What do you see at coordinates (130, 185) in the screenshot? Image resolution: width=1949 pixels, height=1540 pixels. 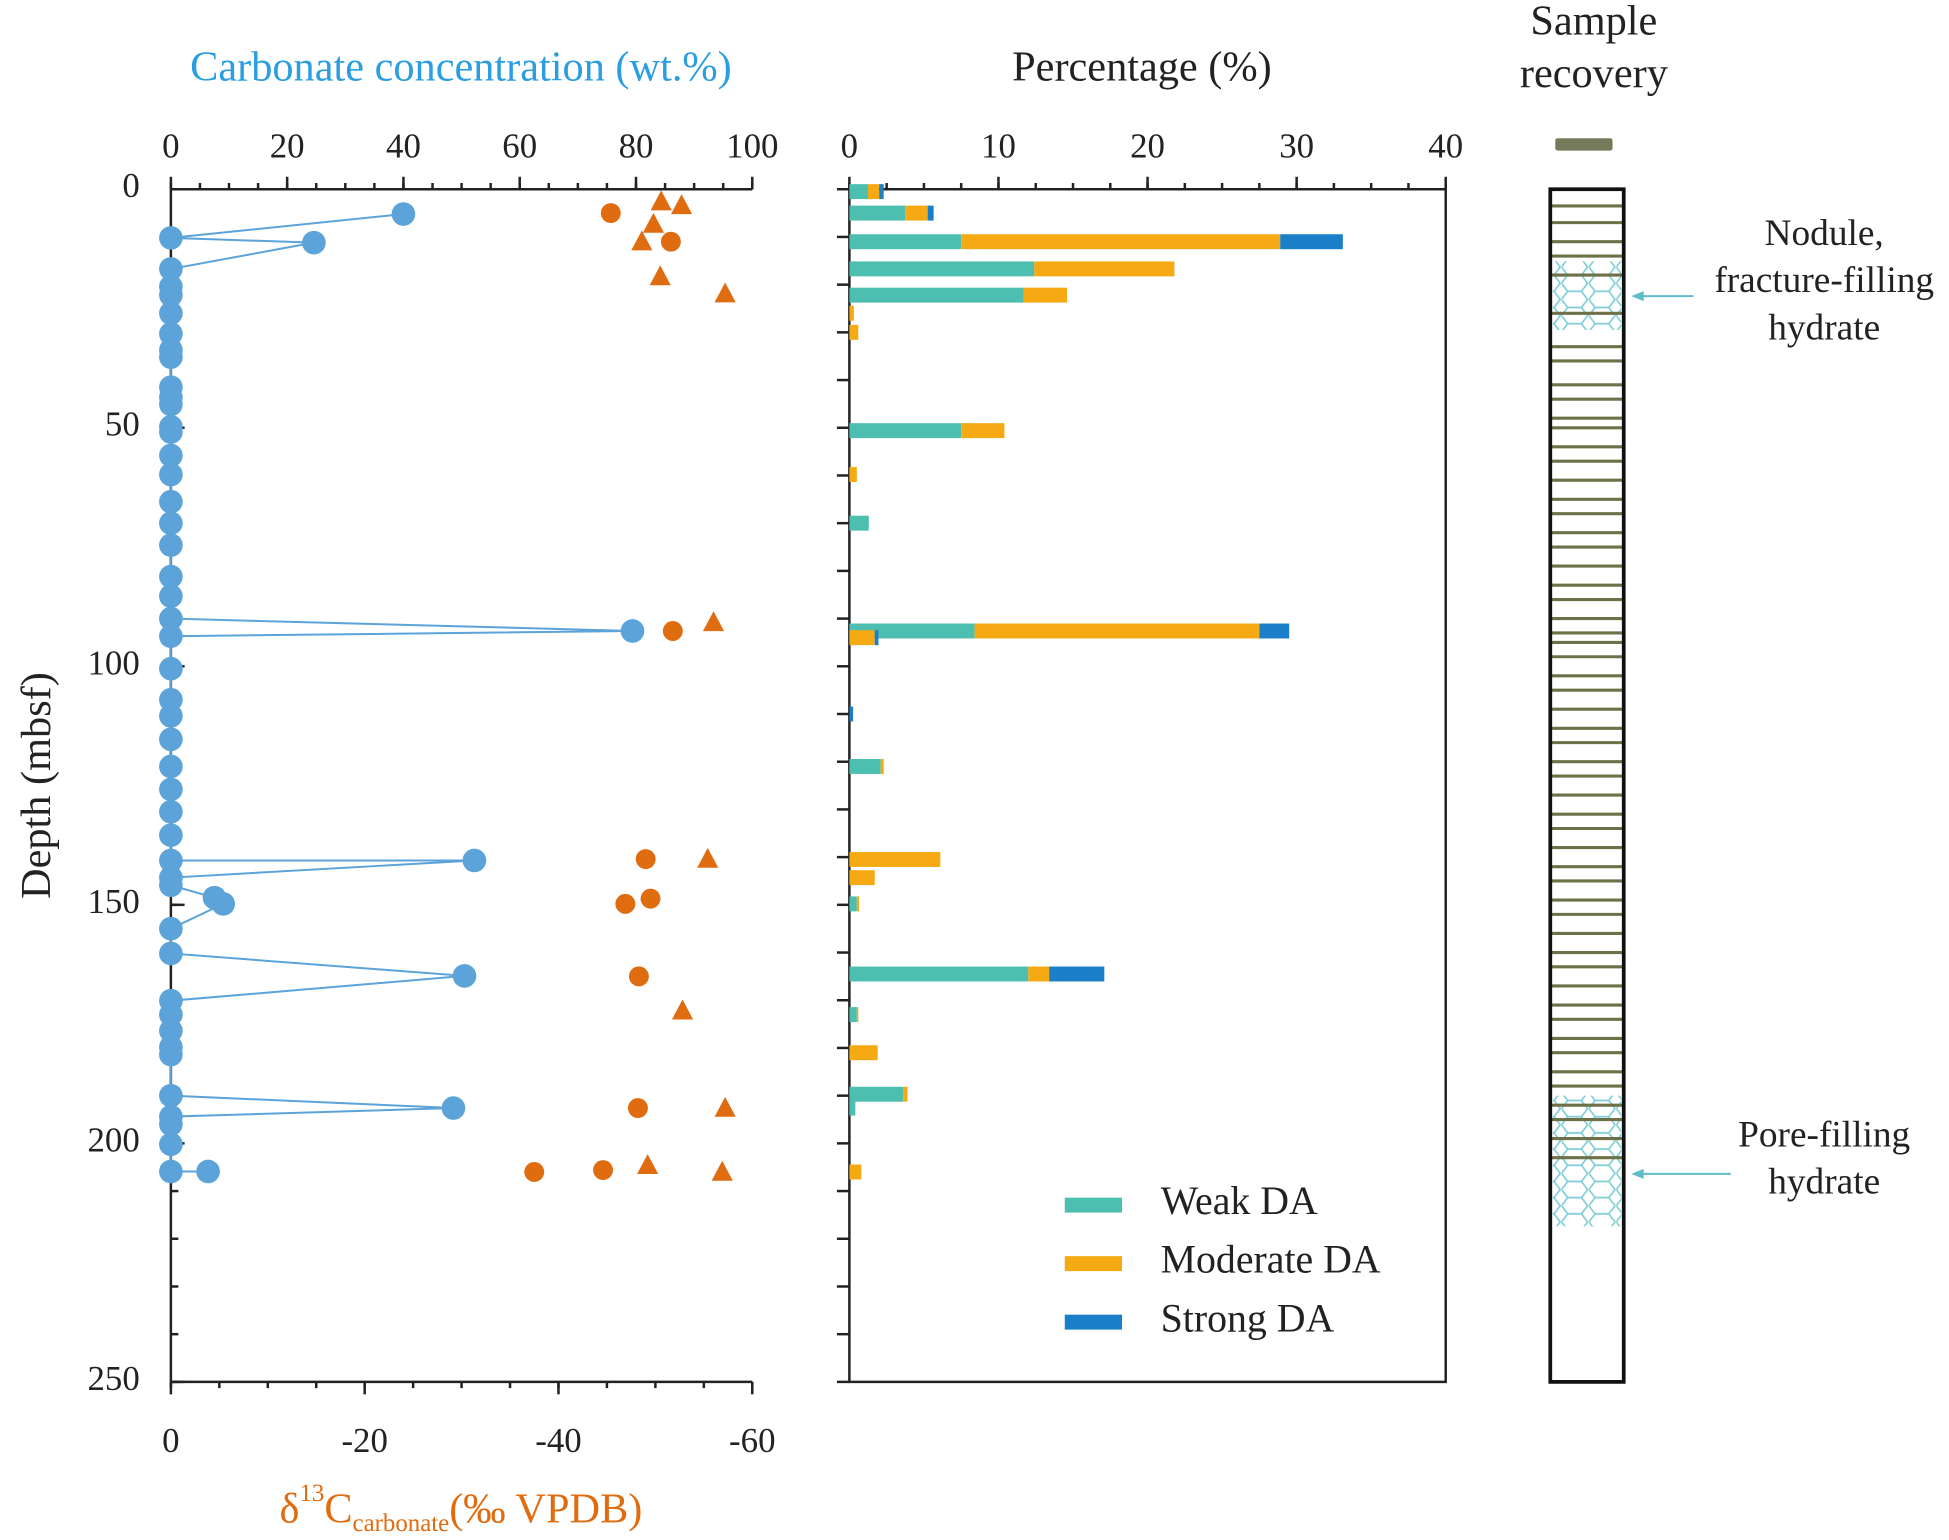 I see `y-tick-label: 0` at bounding box center [130, 185].